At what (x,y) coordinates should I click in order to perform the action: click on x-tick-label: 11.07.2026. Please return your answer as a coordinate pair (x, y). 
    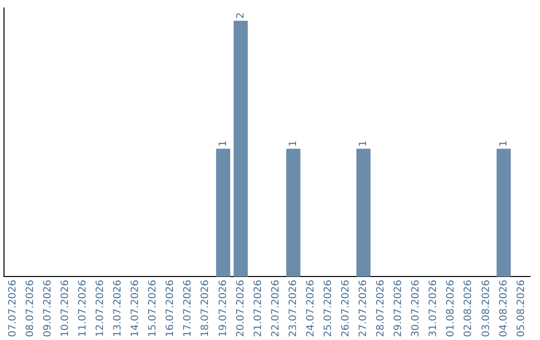
    Looking at the image, I should click on (82, 309).